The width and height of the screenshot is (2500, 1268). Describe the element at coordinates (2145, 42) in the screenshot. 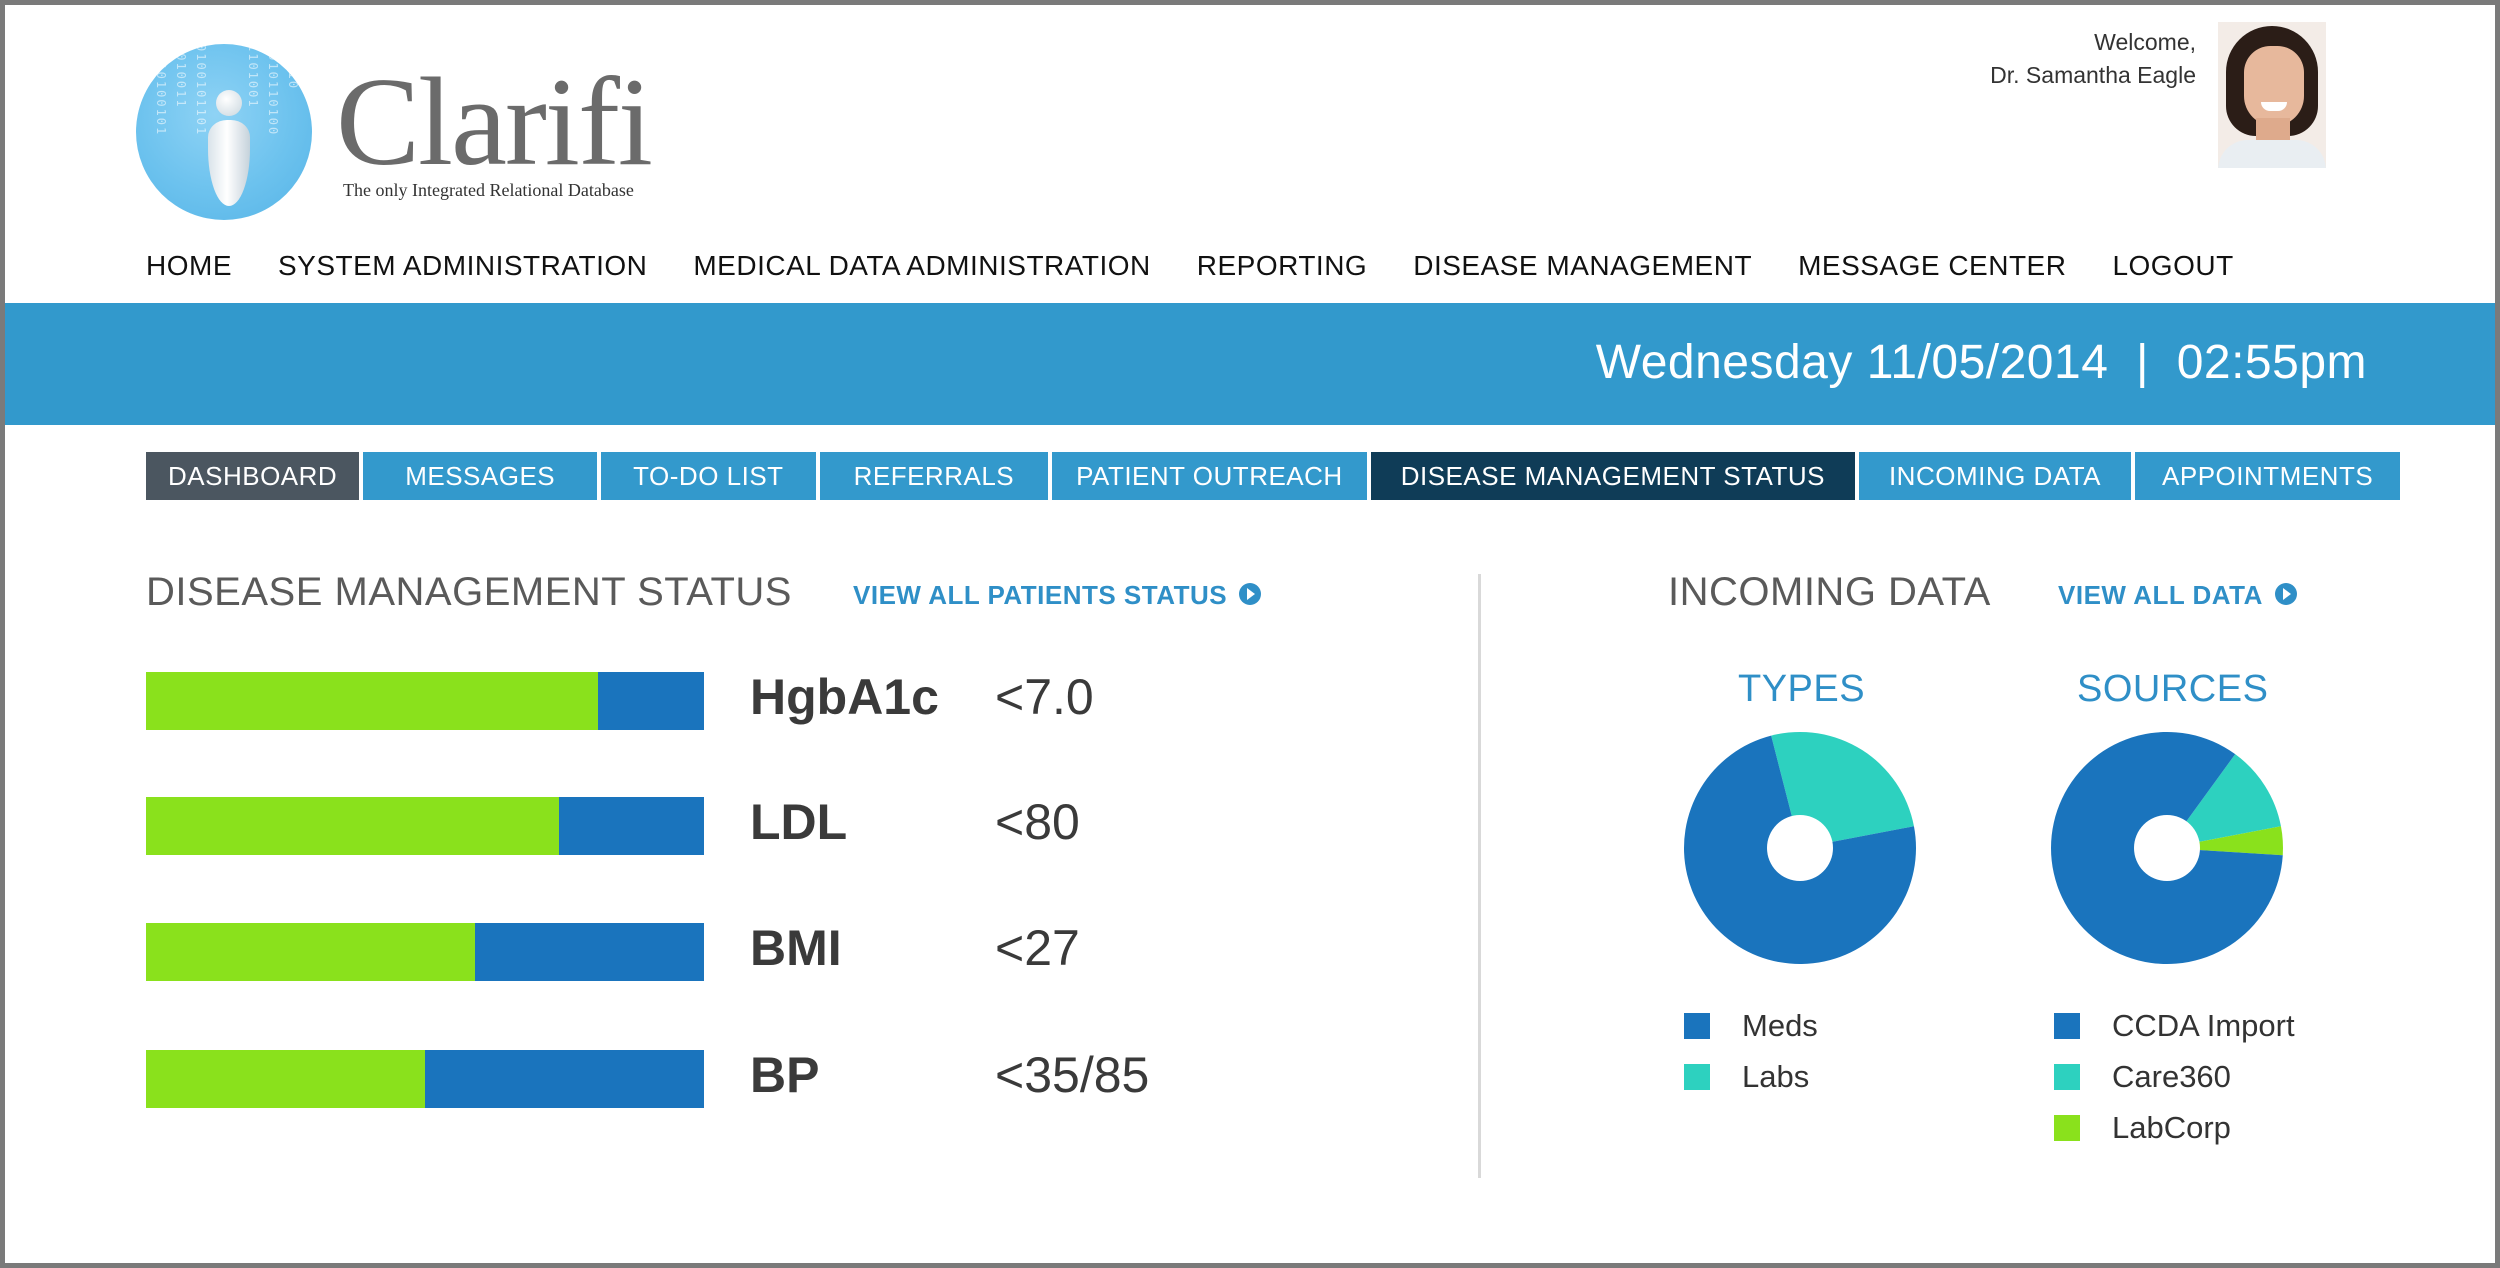

I see `welcome-label: Welcome,` at that location.